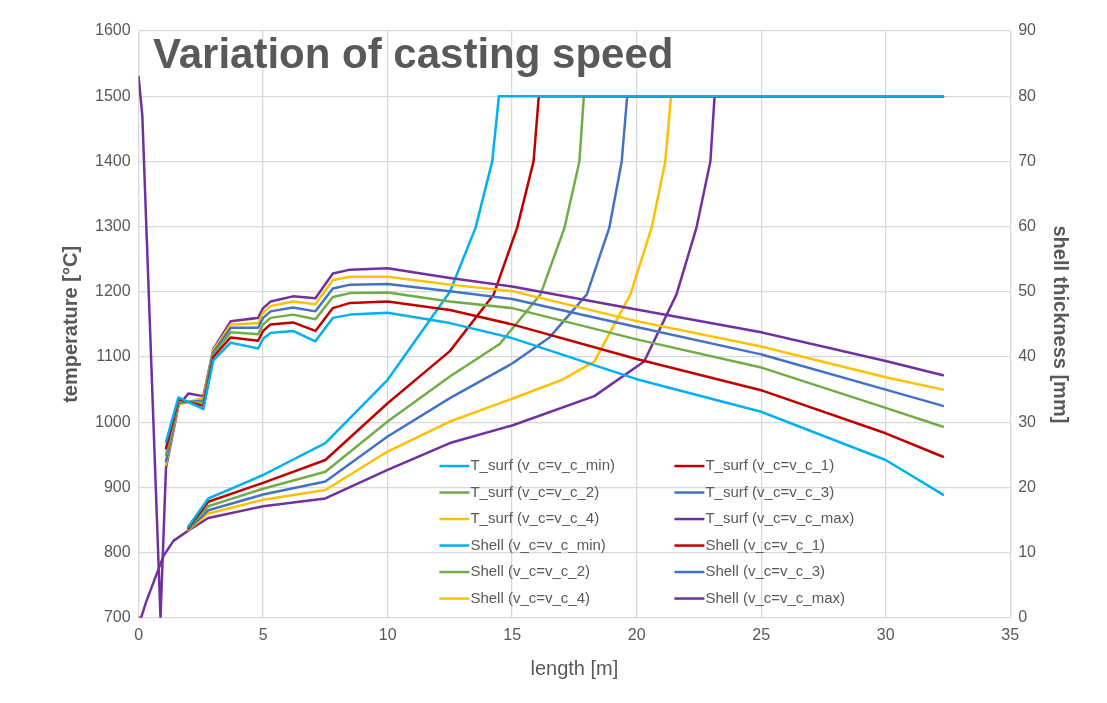  I want to click on y2-tick-label: 30, so click(1027, 421).